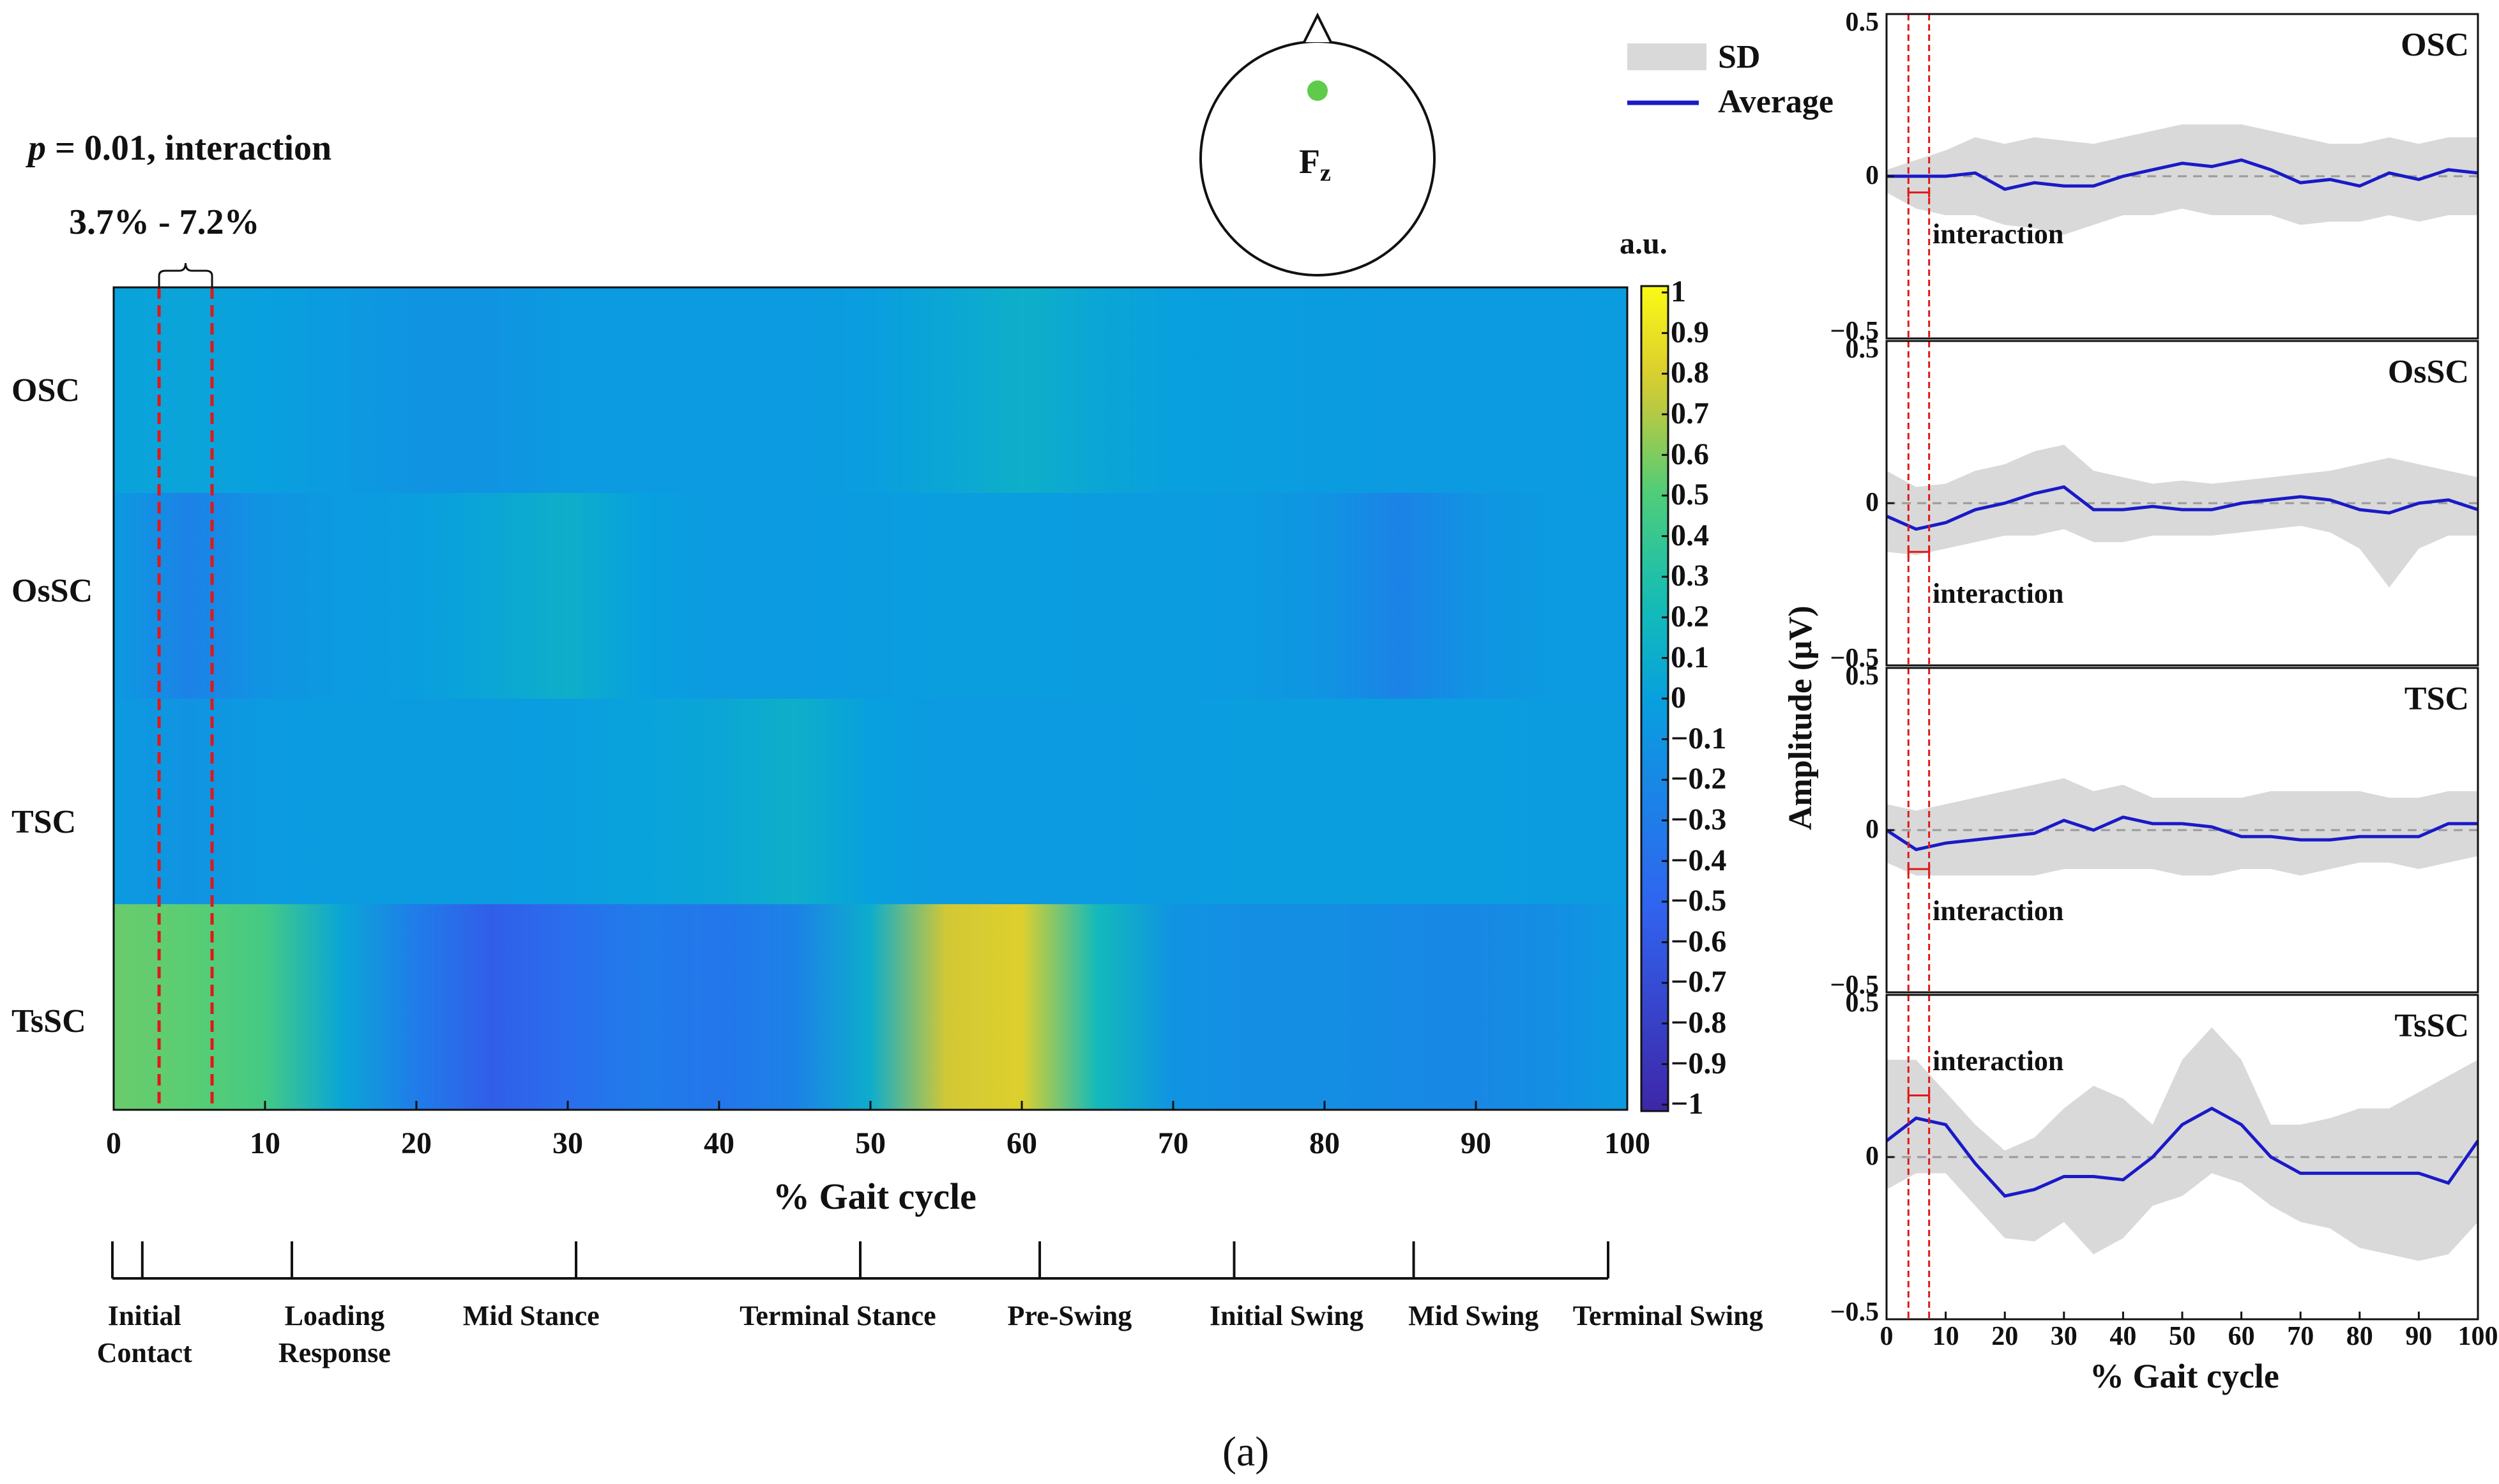  I want to click on heatmap-x-axis-label: % Gait cycle, so click(874, 1196).